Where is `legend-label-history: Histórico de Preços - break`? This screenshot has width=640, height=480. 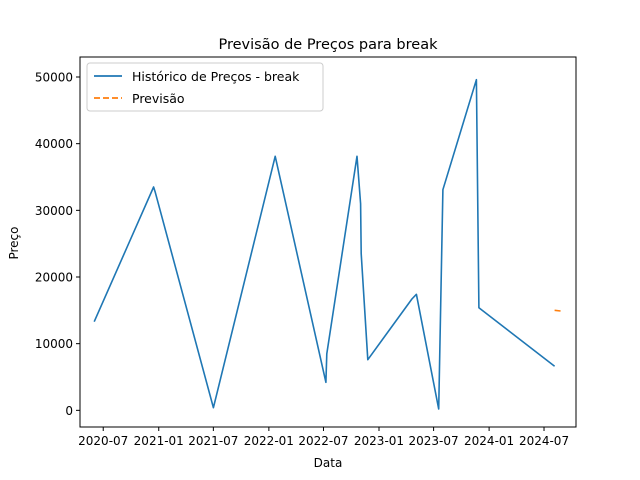
legend-label-history: Histórico de Preços - break is located at coordinates (216, 76).